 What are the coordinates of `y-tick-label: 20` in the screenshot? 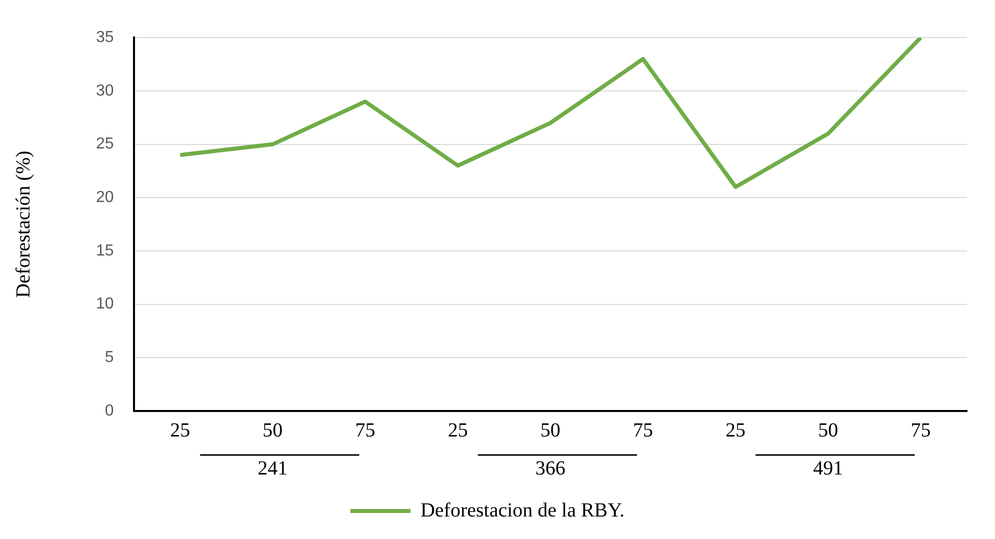 It's located at (105, 197).